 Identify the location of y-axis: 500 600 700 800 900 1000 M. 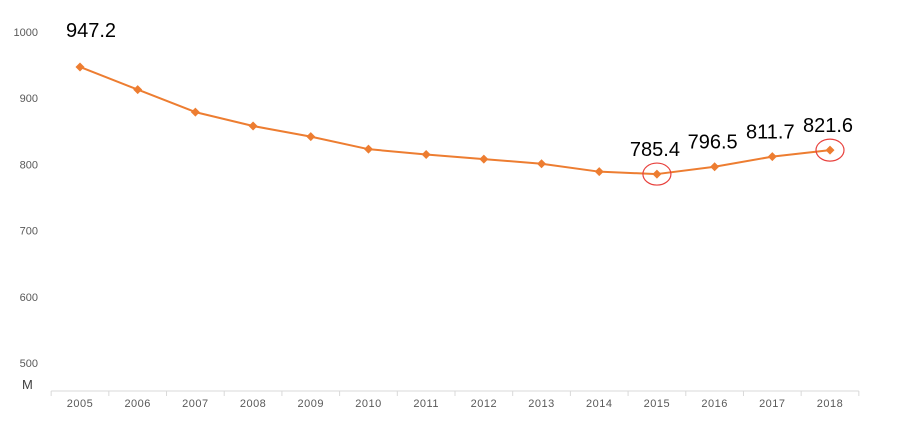
(26, 209).